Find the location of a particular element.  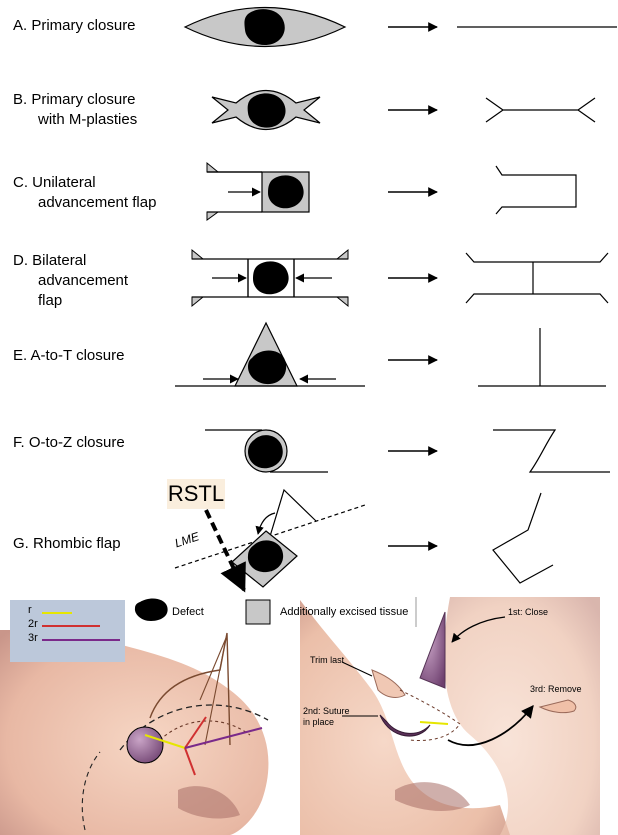

excised-key-label: Additionally excised tissue is located at coordinates (344, 612).